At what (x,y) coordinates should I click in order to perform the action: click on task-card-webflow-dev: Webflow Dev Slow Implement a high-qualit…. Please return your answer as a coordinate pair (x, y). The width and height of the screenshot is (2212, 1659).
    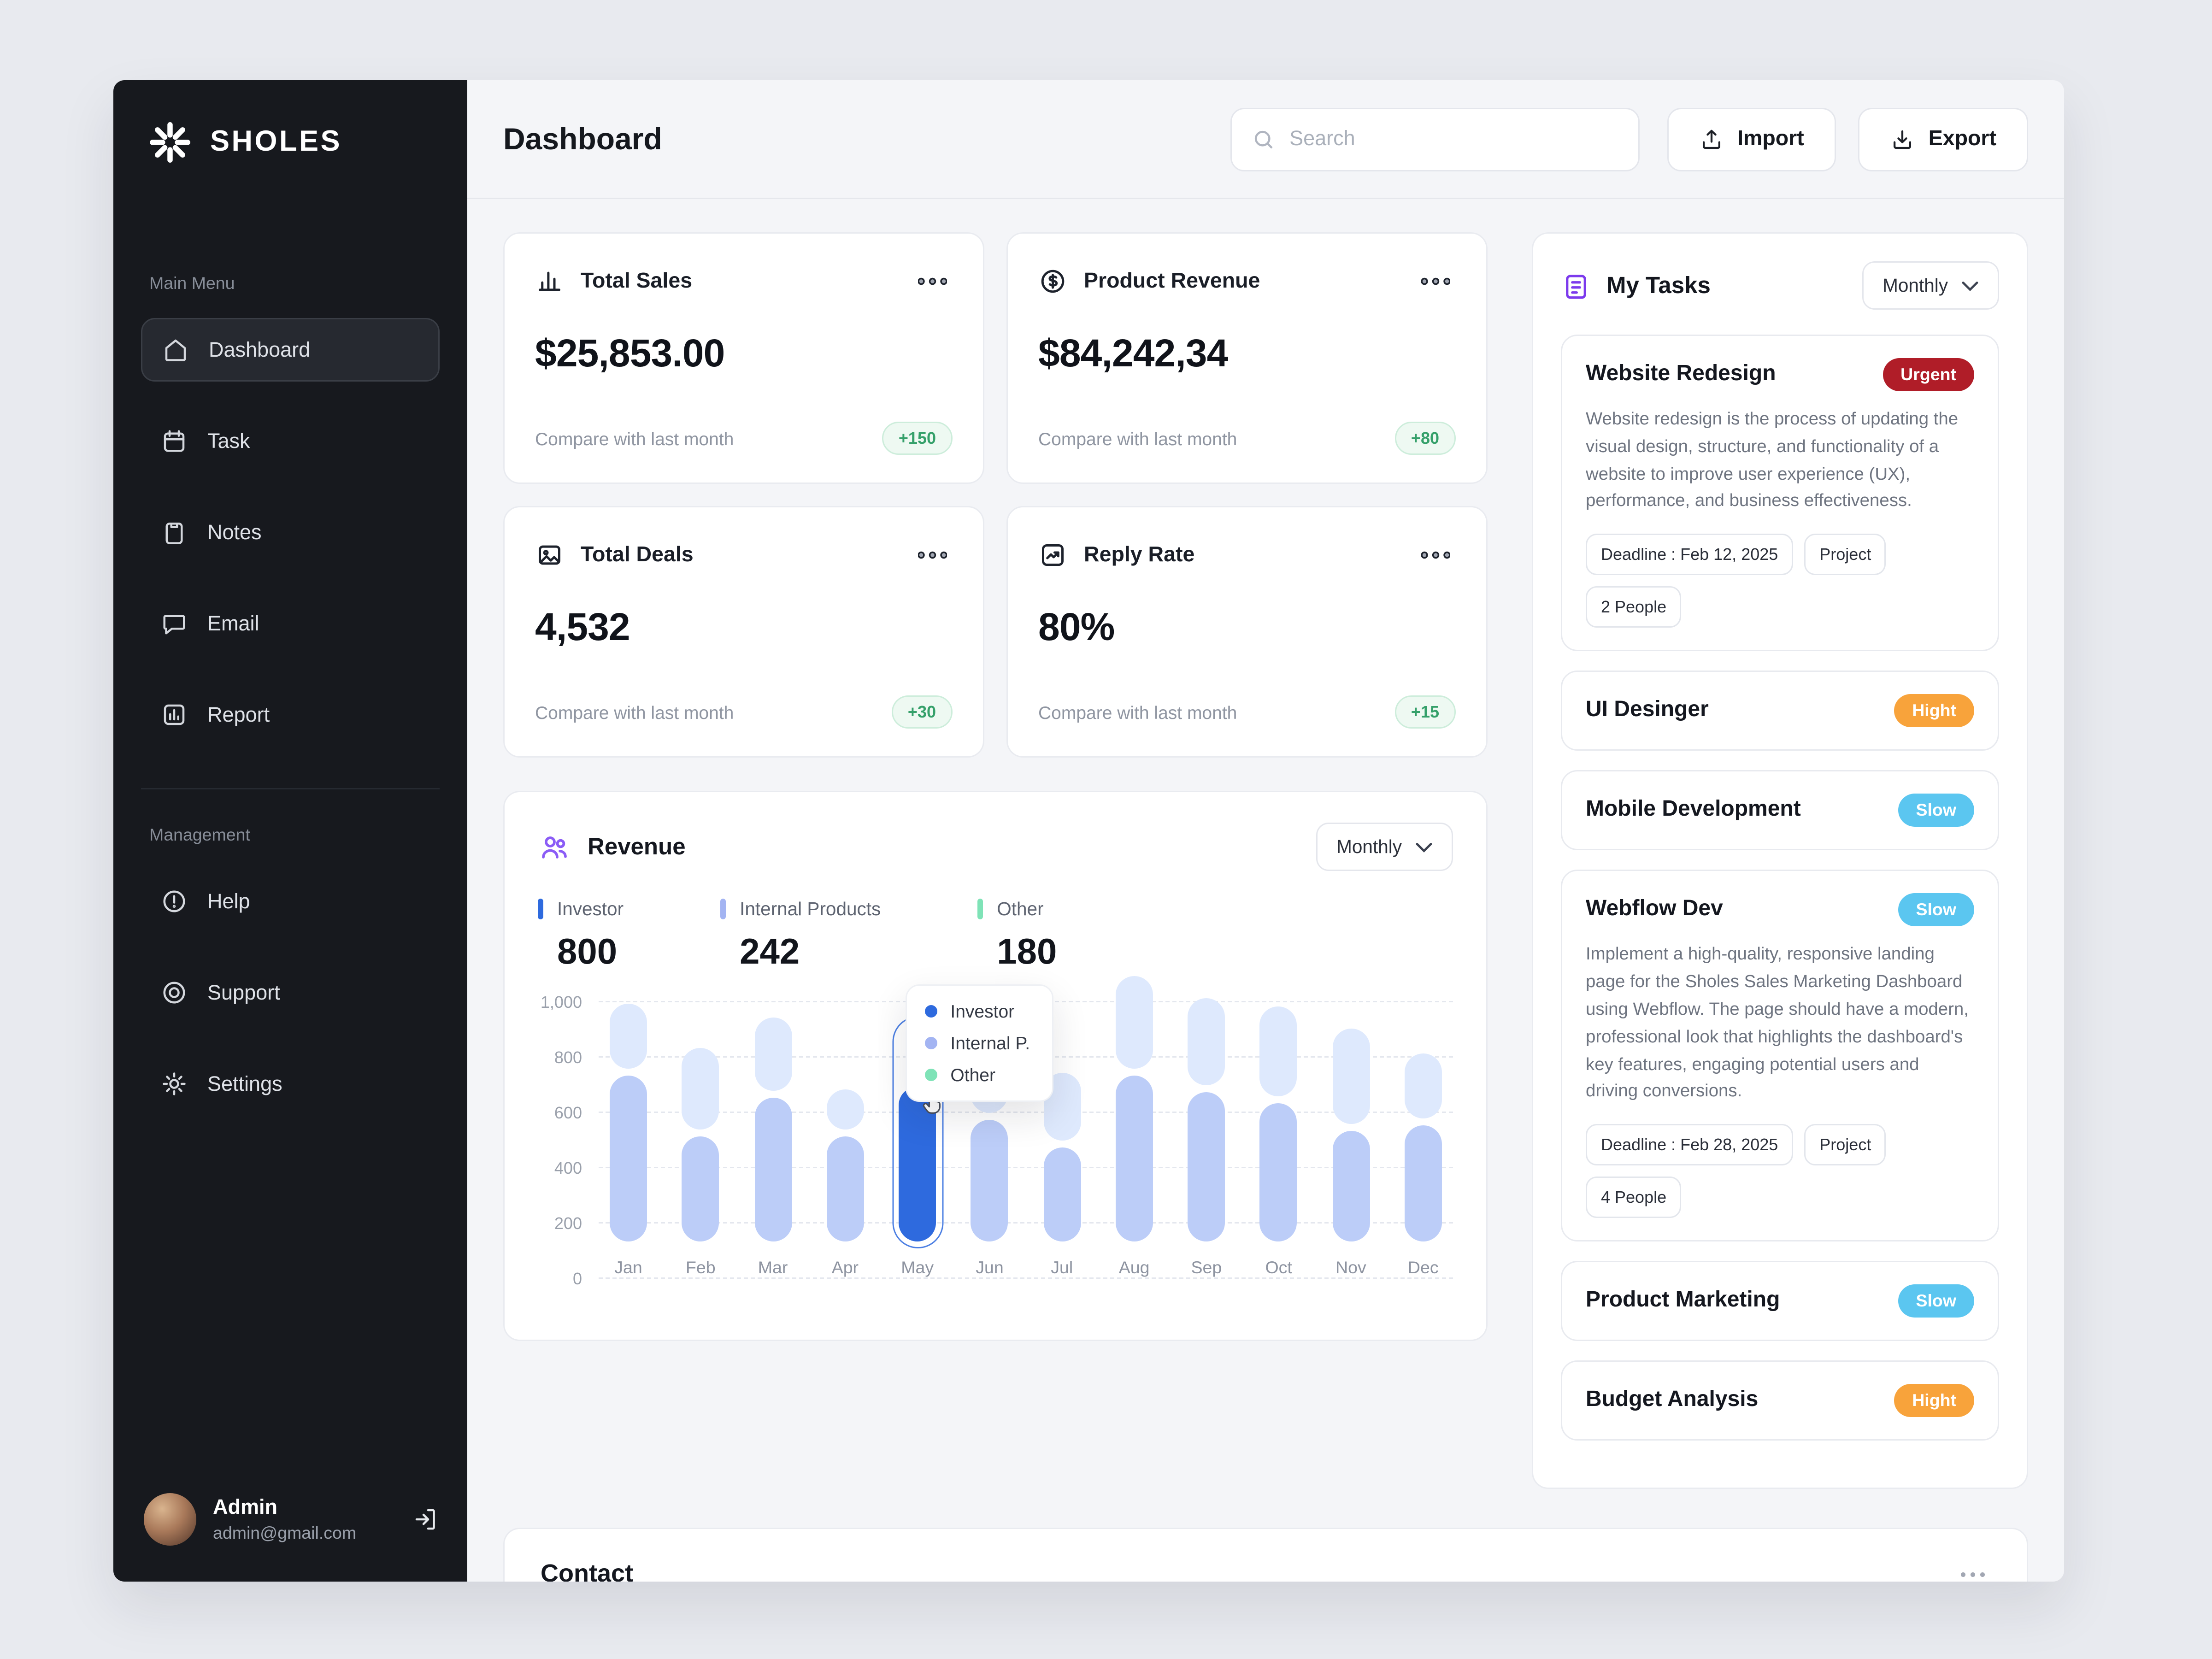
    Looking at the image, I should click on (1780, 1056).